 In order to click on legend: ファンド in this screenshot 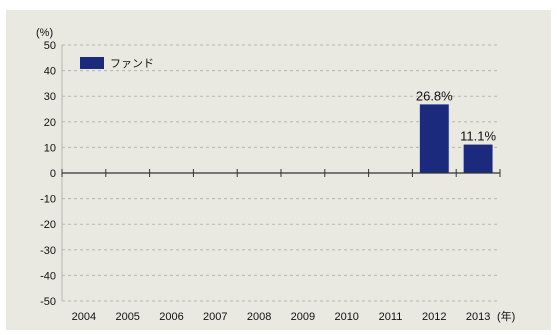, I will do `click(117, 63)`.